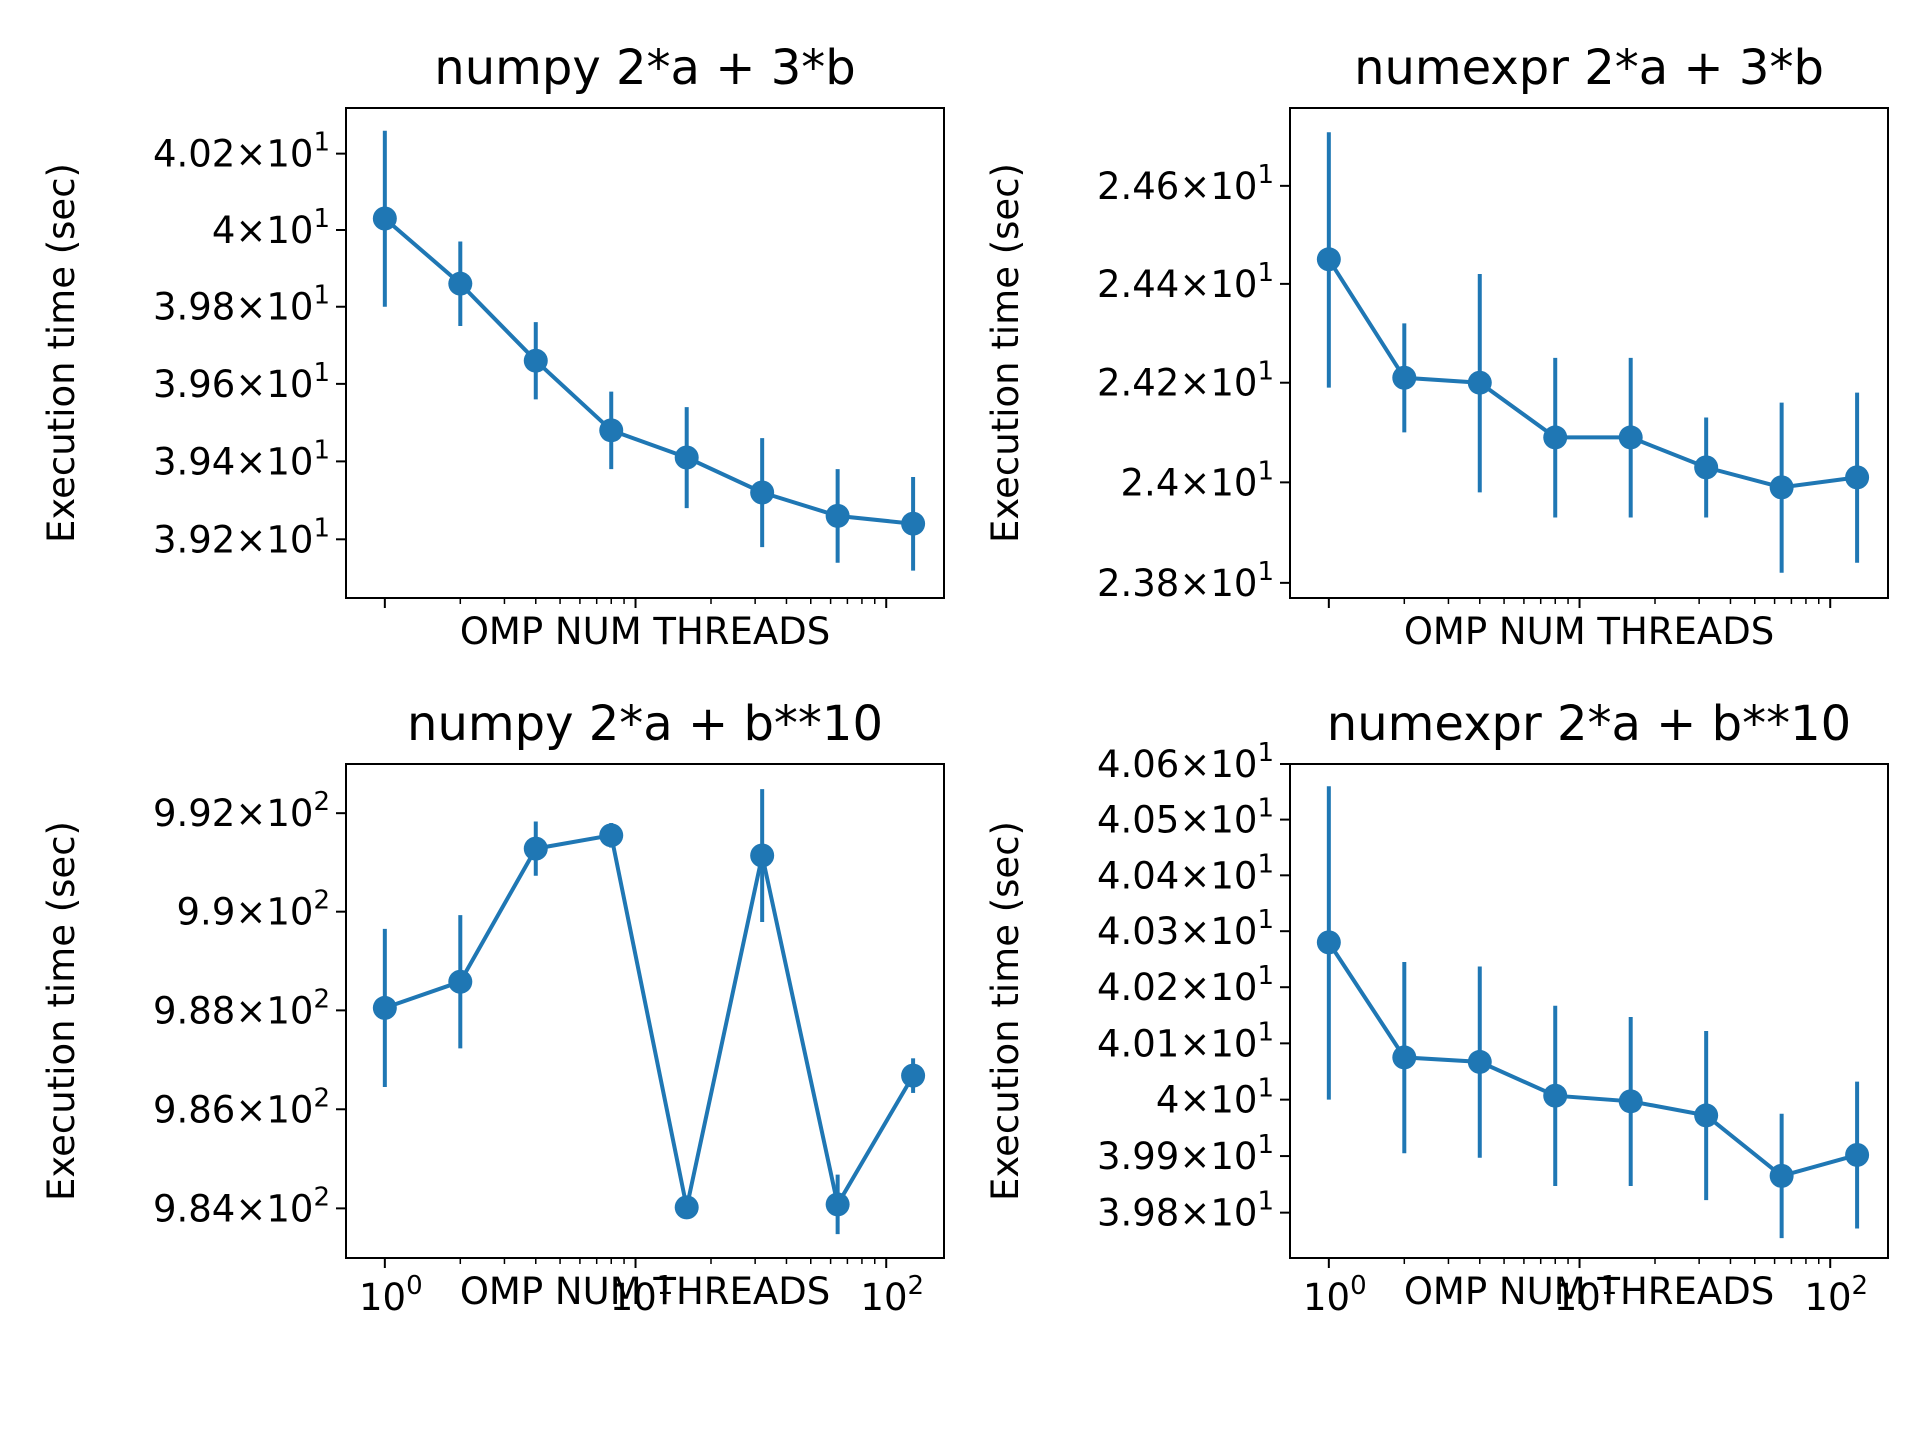 This screenshot has width=1920, height=1440. Describe the element at coordinates (1185, 282) in the screenshot. I see `y-tick-label: 2.44×101` at that location.